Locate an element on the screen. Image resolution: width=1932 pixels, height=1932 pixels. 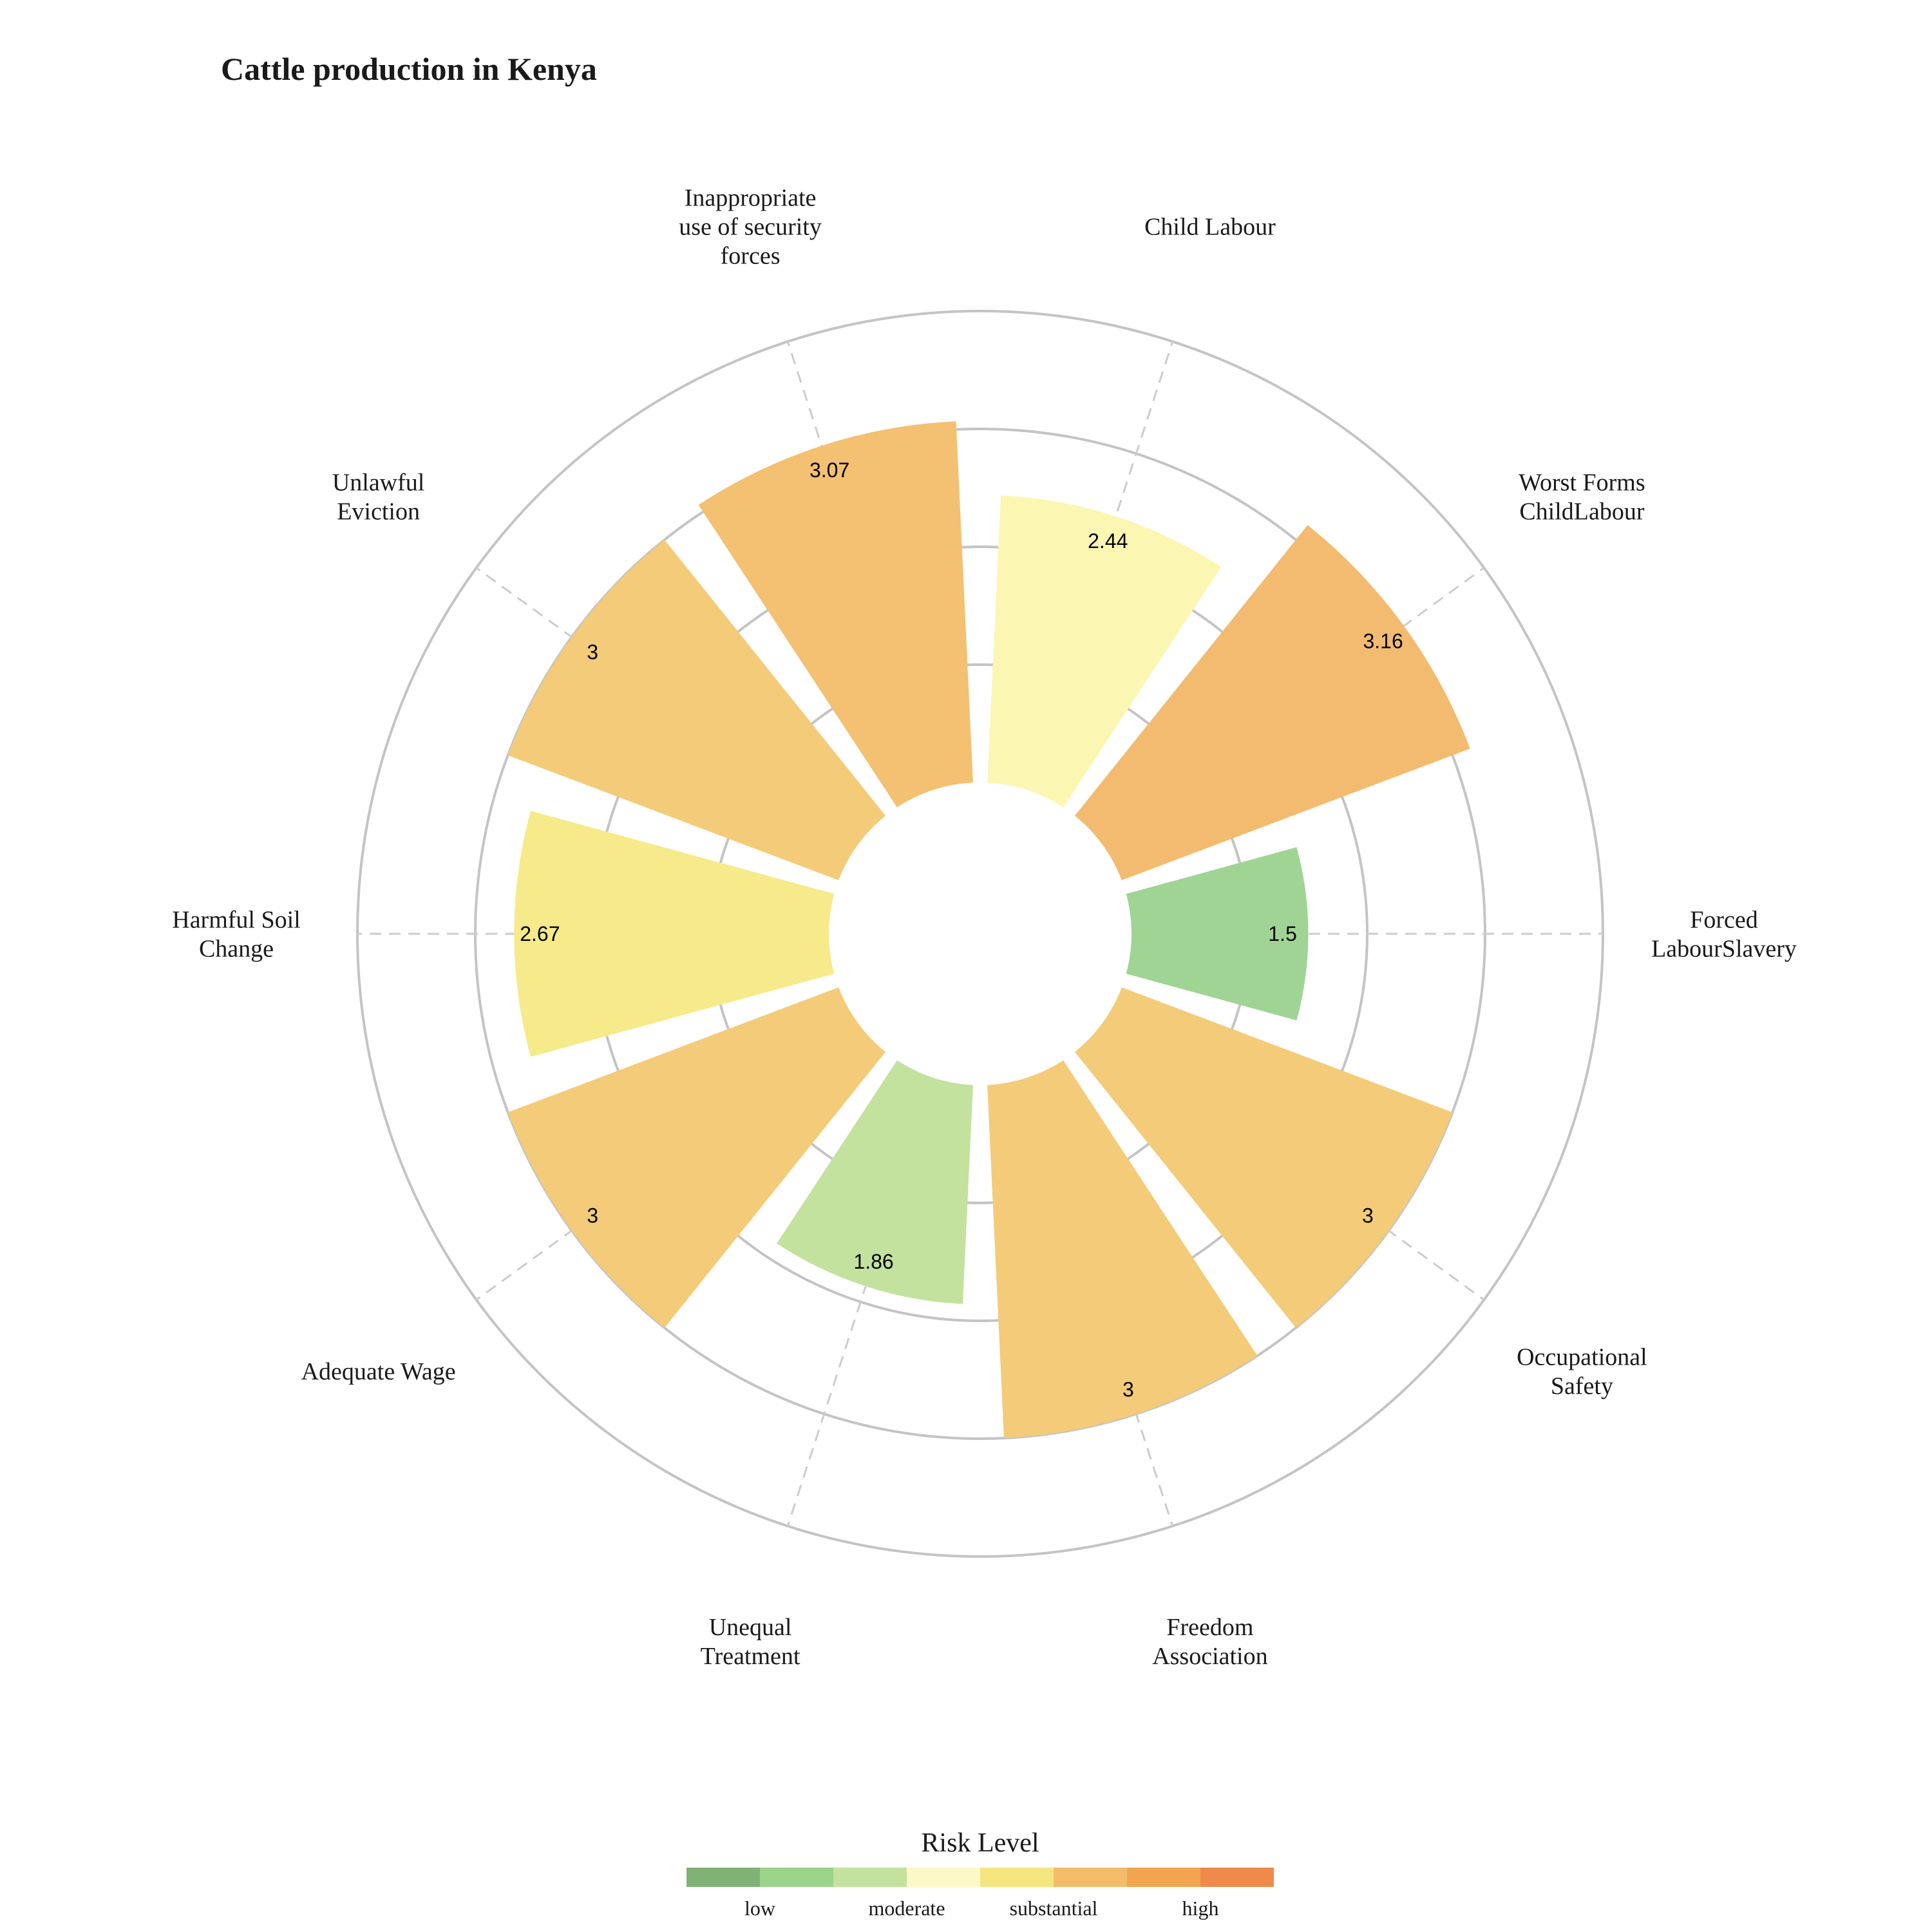
value-label-1: 3.16 is located at coordinates (1383, 640).